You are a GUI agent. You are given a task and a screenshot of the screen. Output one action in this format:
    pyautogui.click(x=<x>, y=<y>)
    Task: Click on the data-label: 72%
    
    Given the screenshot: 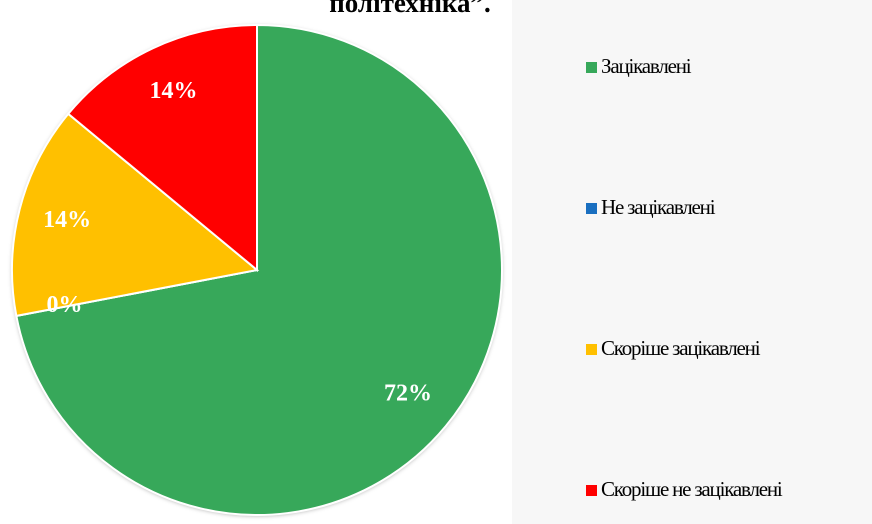 What is the action you would take?
    pyautogui.click(x=408, y=393)
    